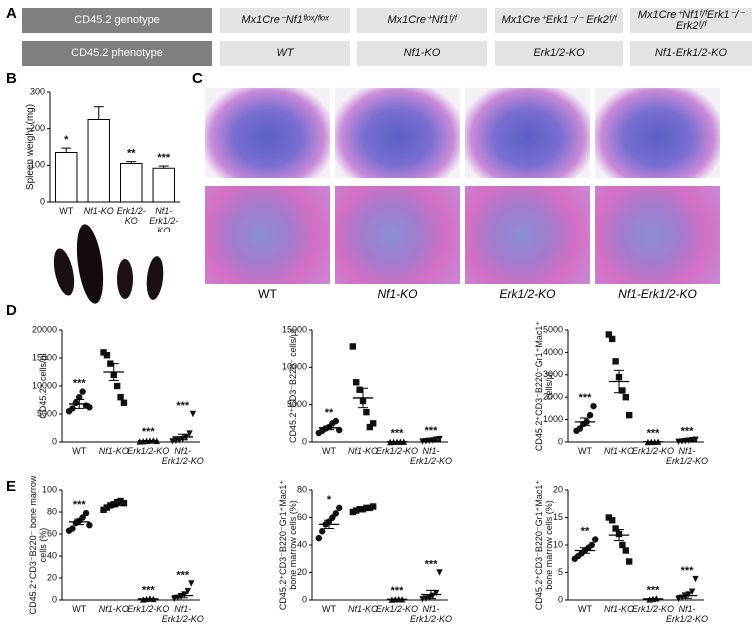 The width and height of the screenshot is (755, 629). Describe the element at coordinates (553, 397) in the screenshot. I see `y-tick-label: 2000` at that location.